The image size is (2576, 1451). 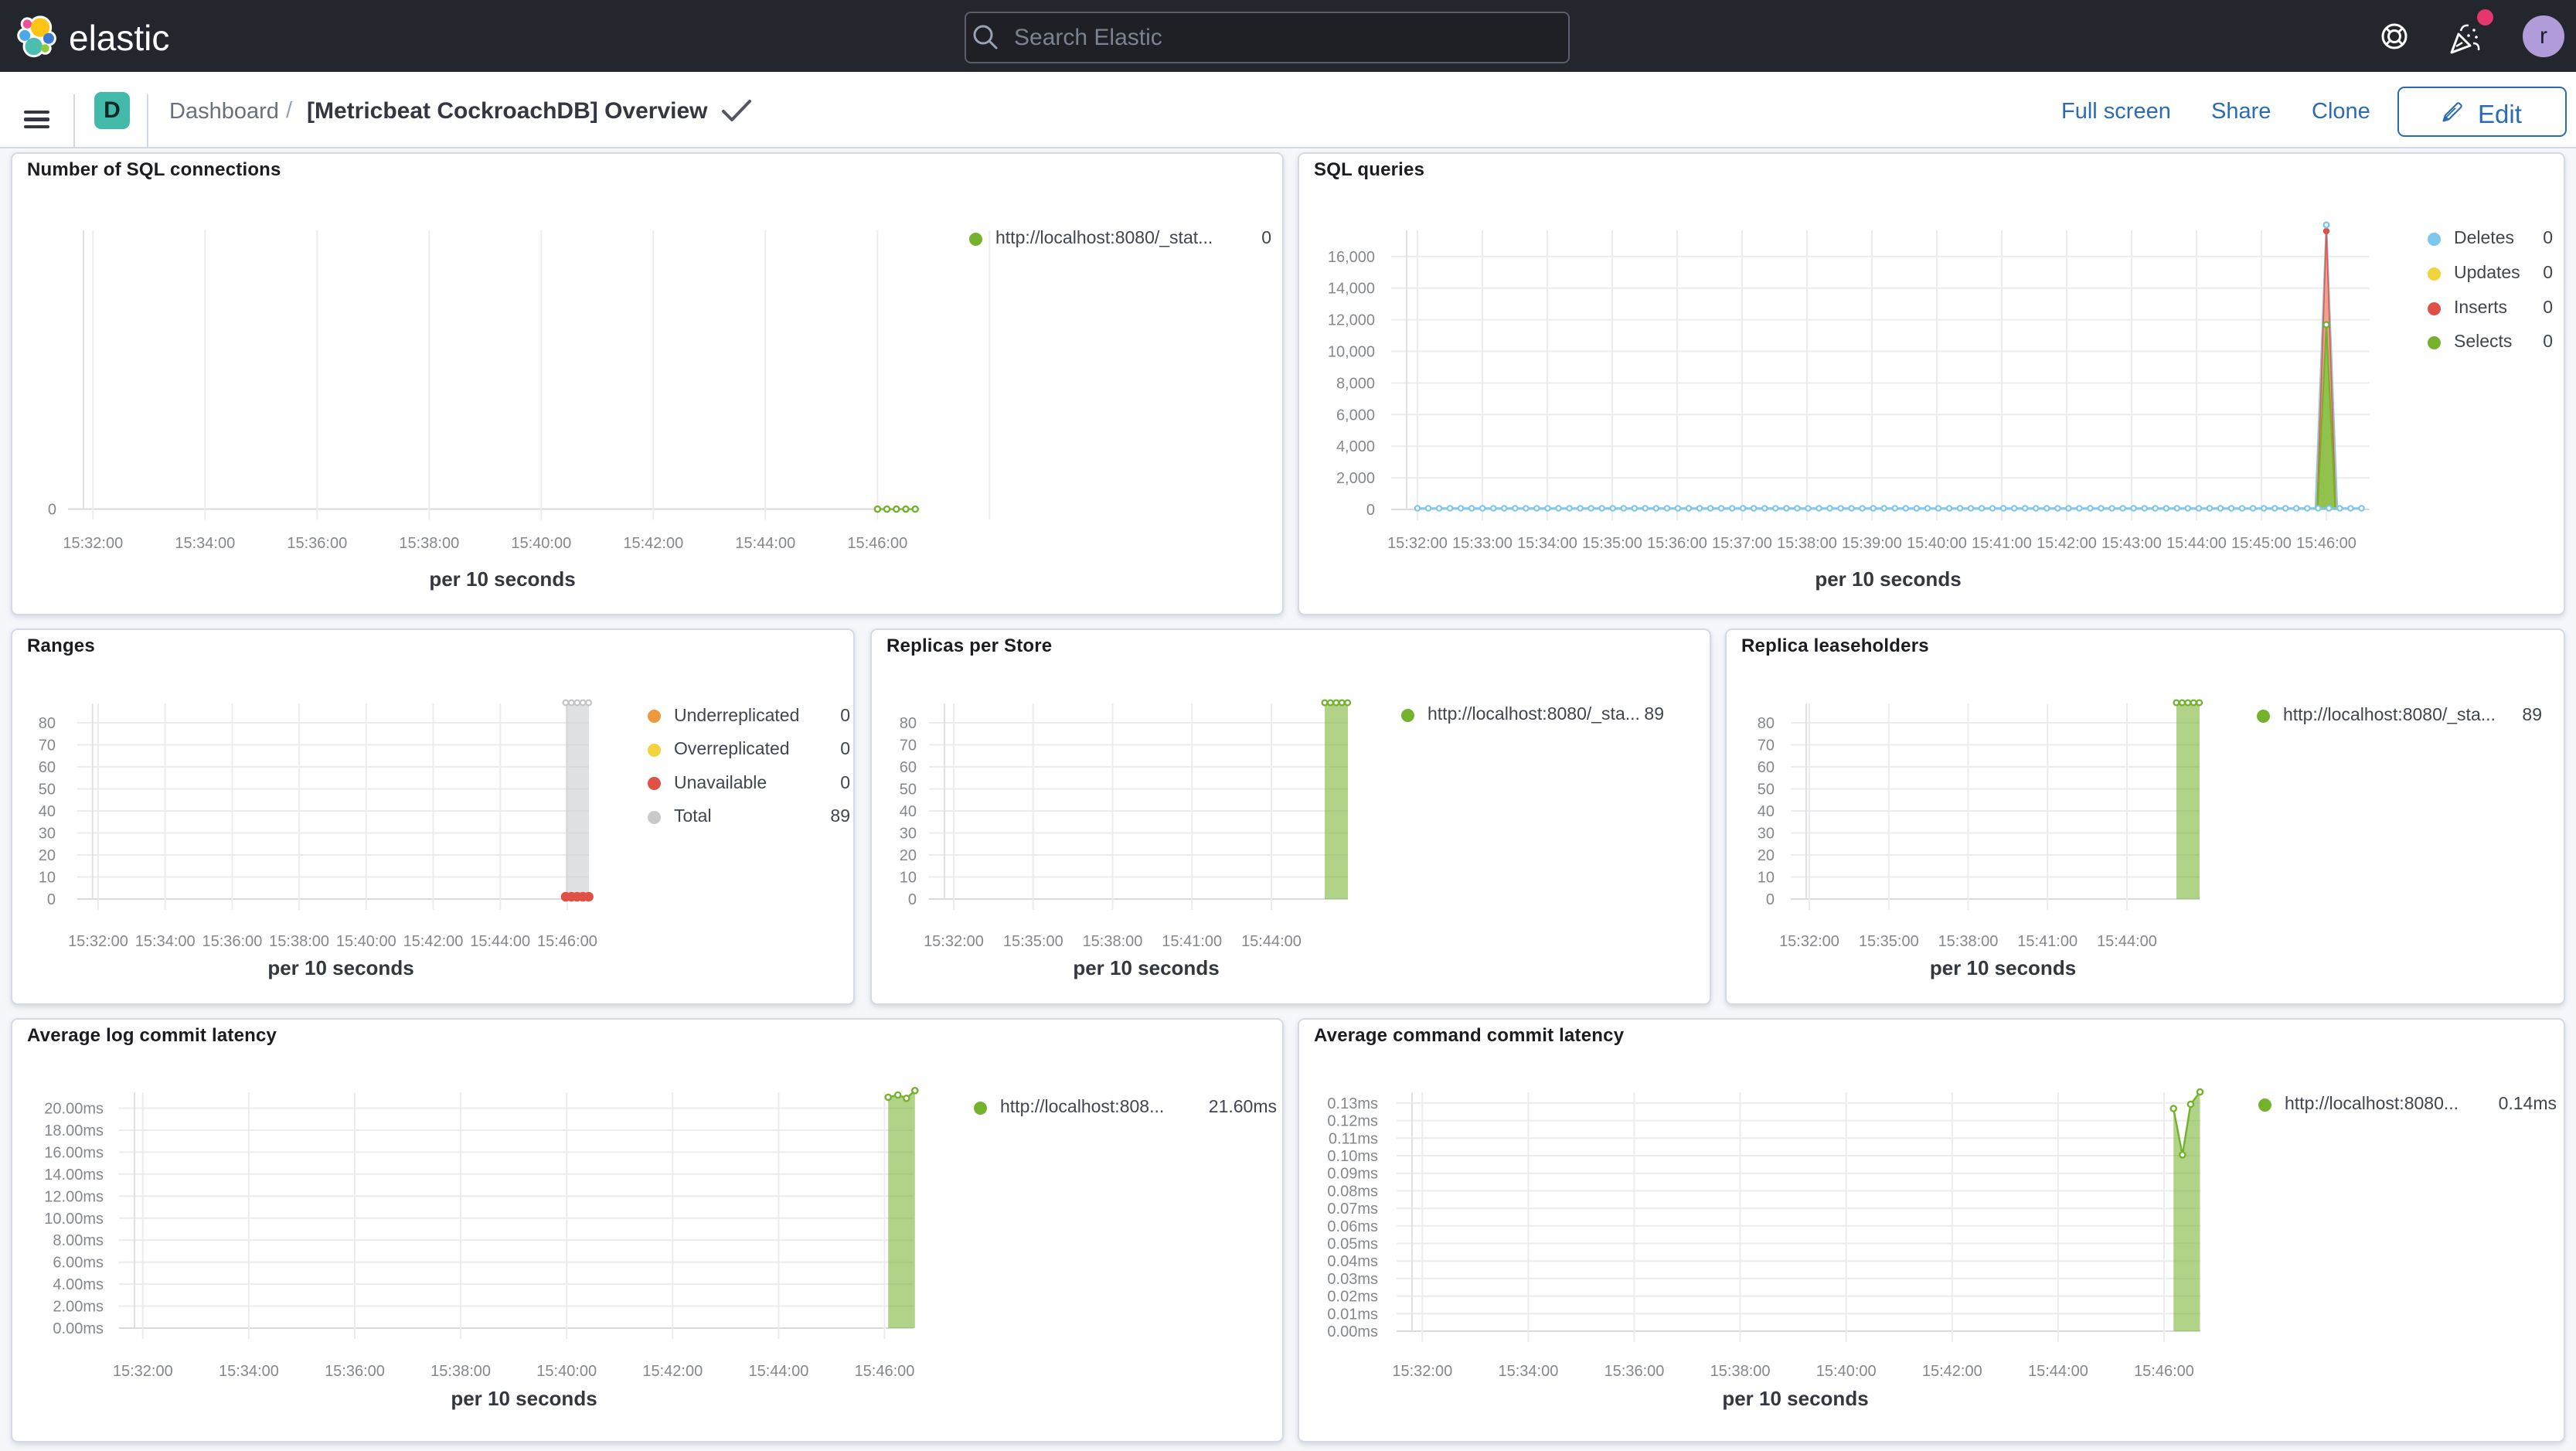 I want to click on svg-text: 15:45:00, so click(x=2261, y=543).